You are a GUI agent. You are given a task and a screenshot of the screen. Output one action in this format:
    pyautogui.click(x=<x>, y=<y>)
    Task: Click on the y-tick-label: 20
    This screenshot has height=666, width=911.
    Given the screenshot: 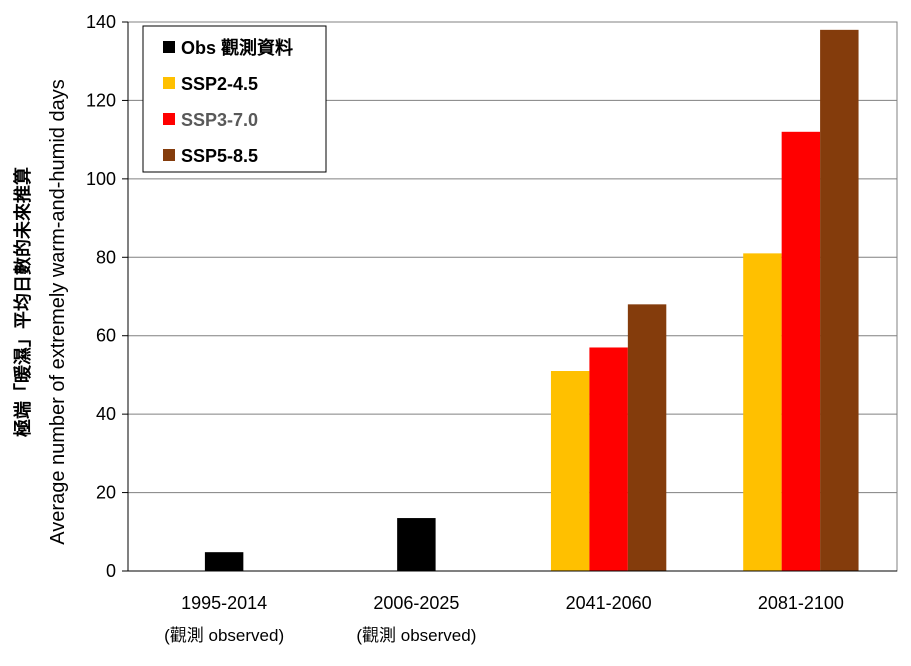 What is the action you would take?
    pyautogui.click(x=106, y=493)
    